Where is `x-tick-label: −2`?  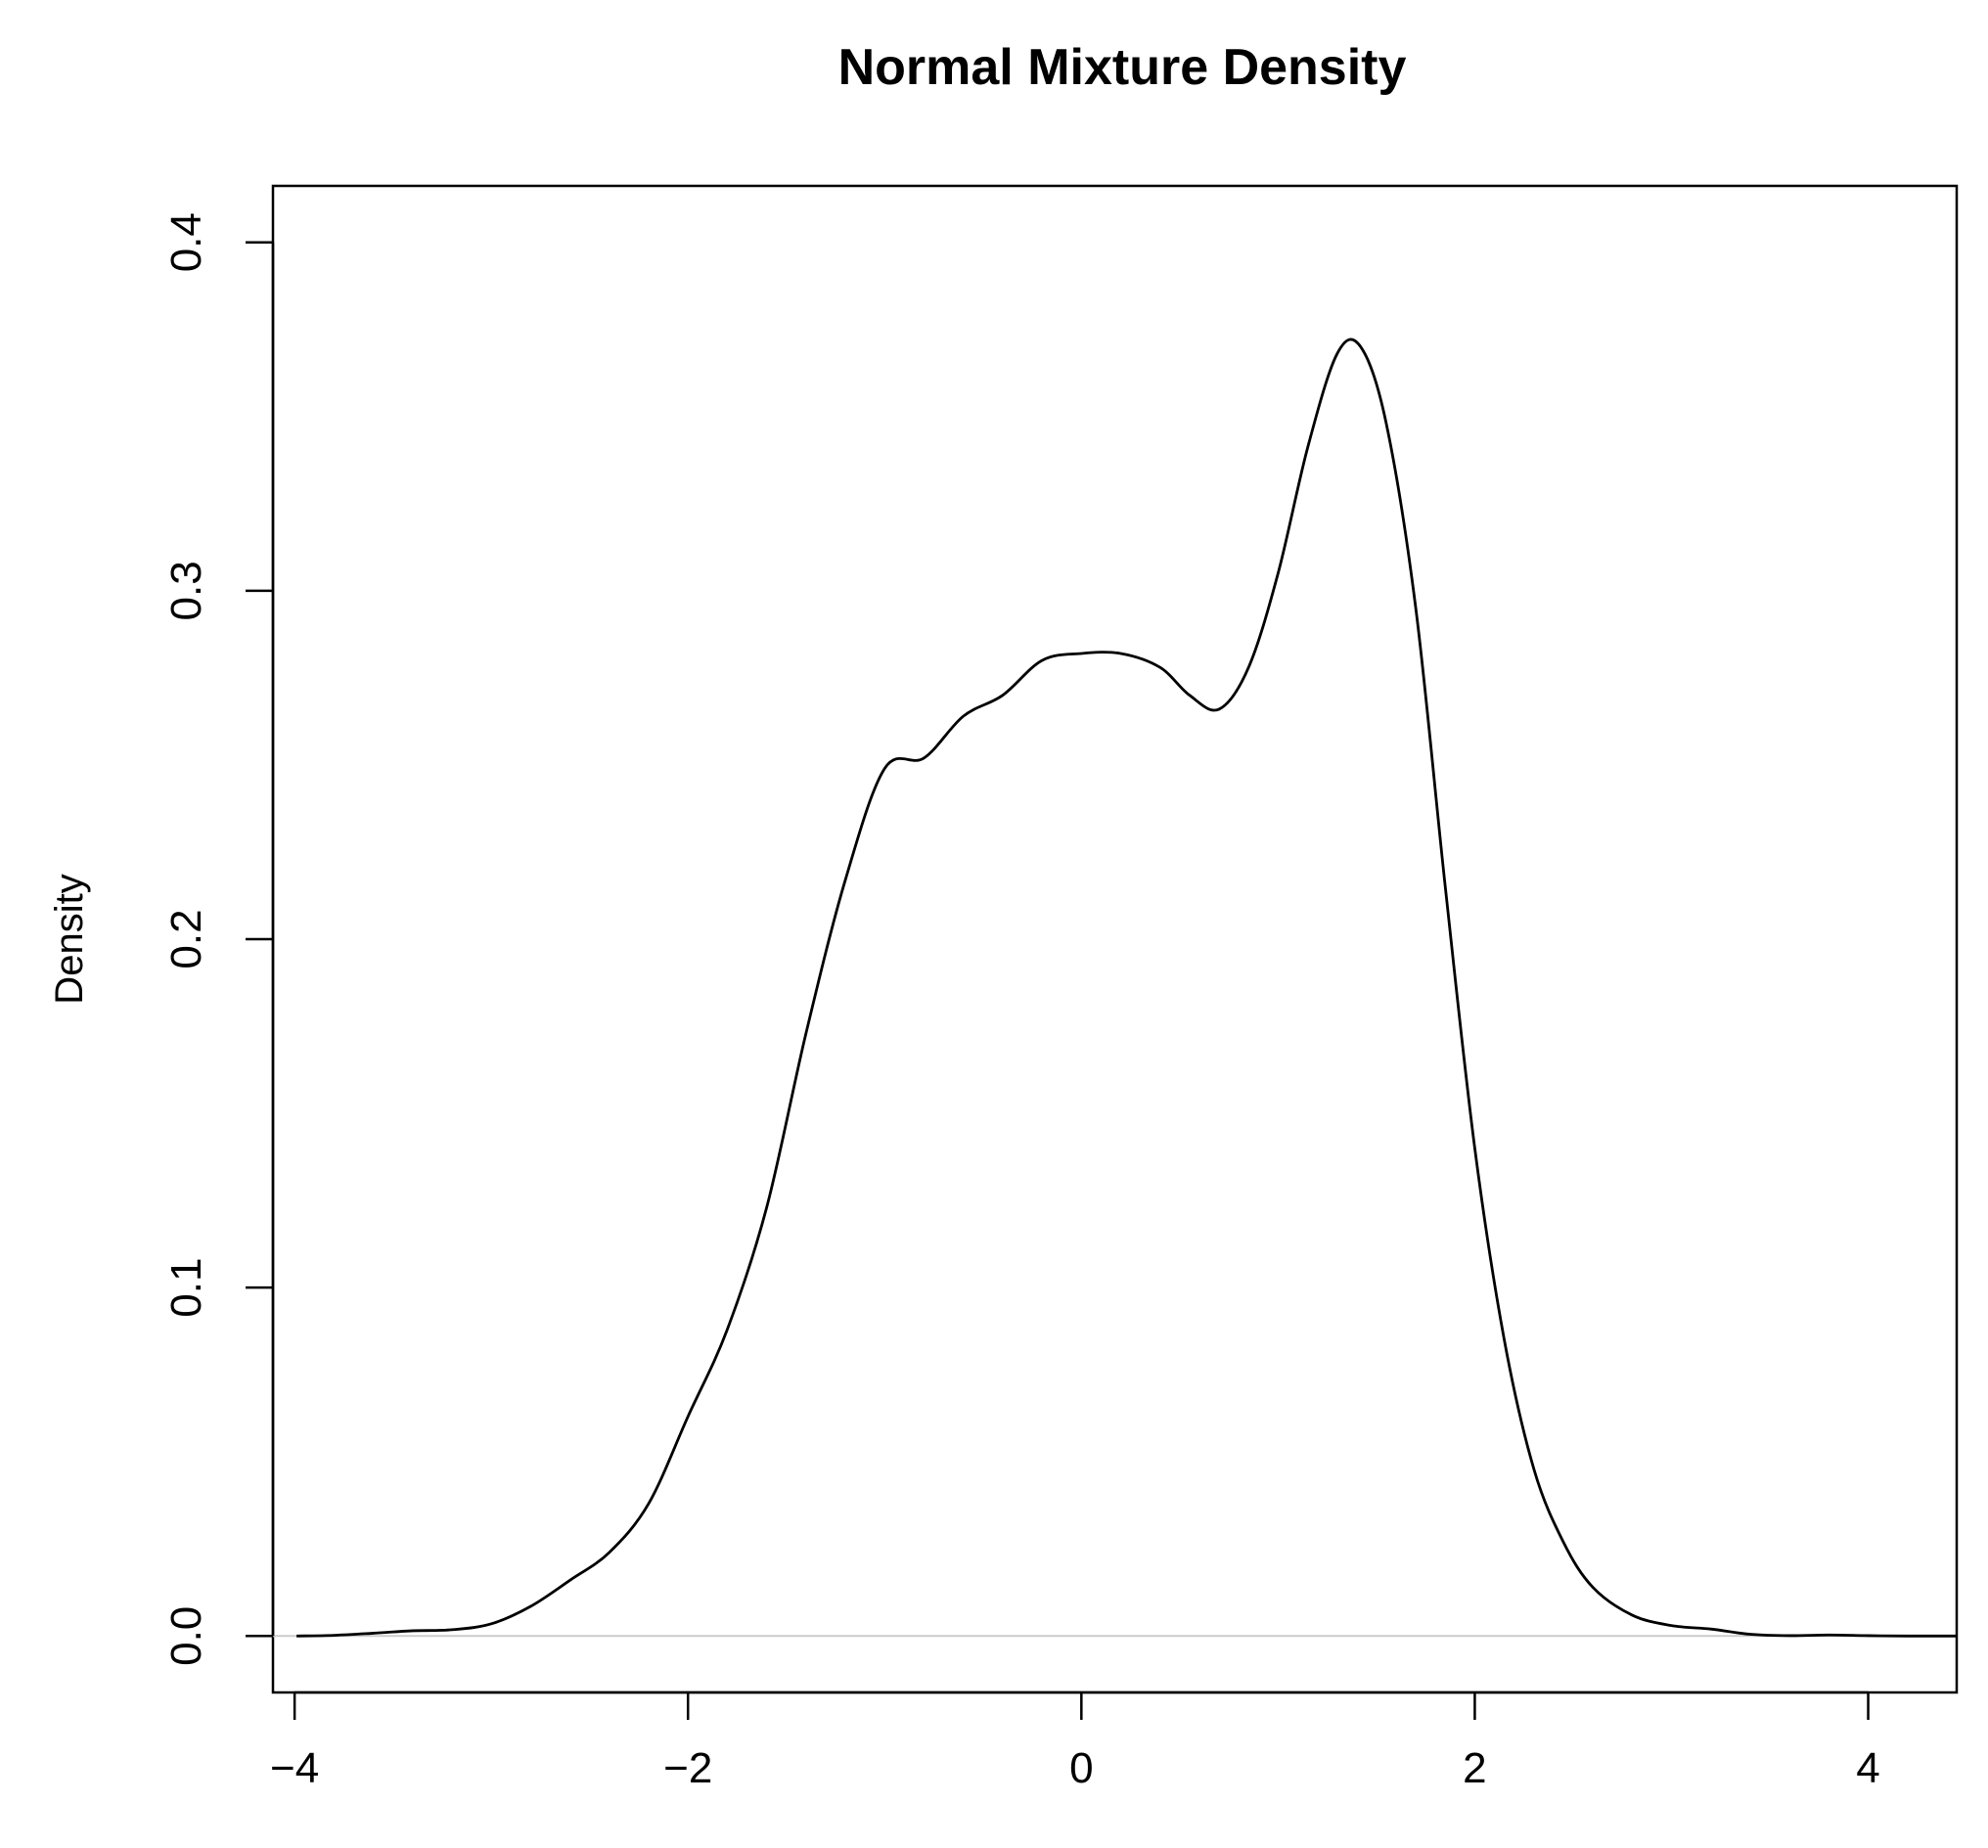 x-tick-label: −2 is located at coordinates (688, 1768).